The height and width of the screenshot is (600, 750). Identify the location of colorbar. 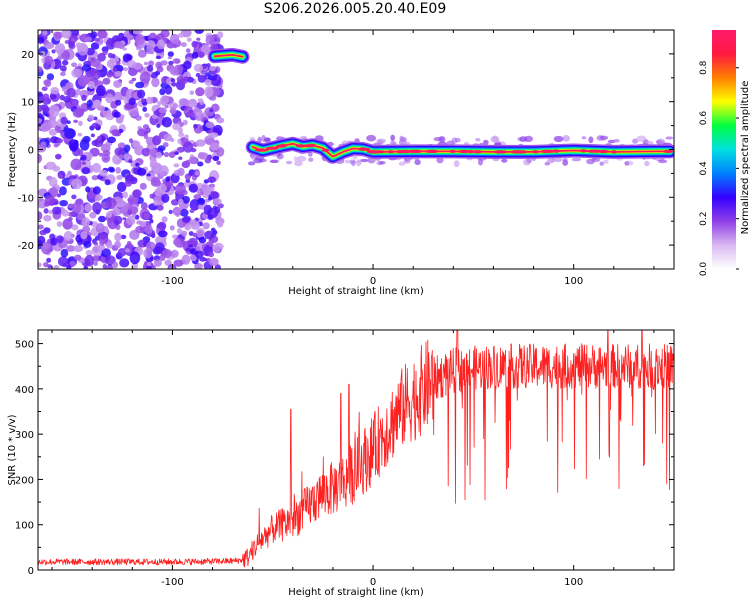
(724, 149).